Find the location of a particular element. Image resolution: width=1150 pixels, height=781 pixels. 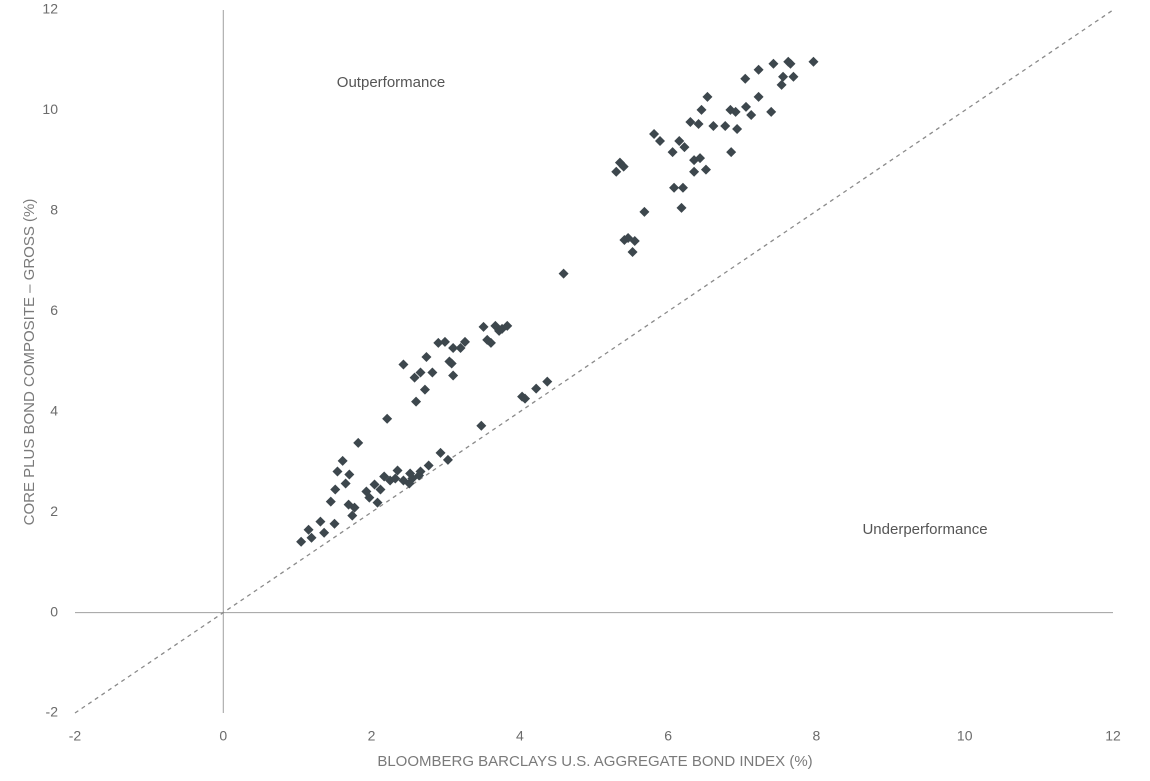

x-tick-label: 2 is located at coordinates (372, 736).